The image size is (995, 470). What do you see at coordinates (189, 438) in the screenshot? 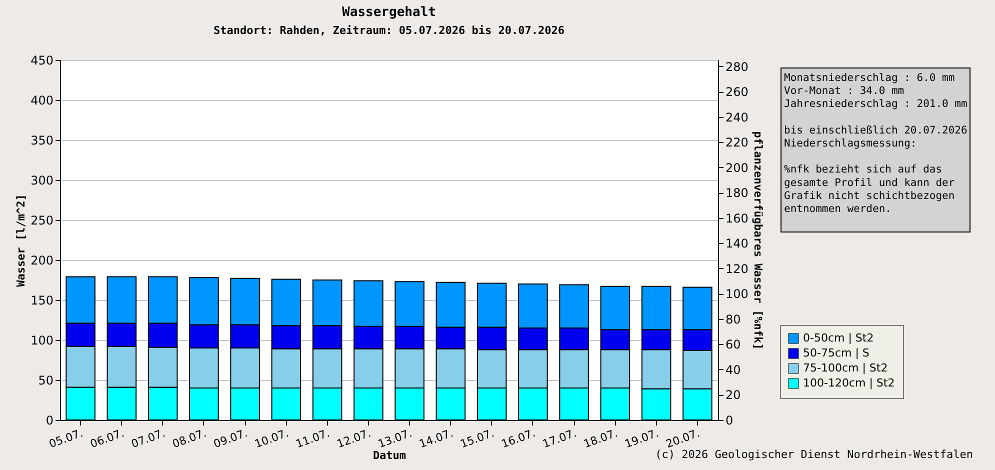
I see `x-tick-label: 08.07.` at bounding box center [189, 438].